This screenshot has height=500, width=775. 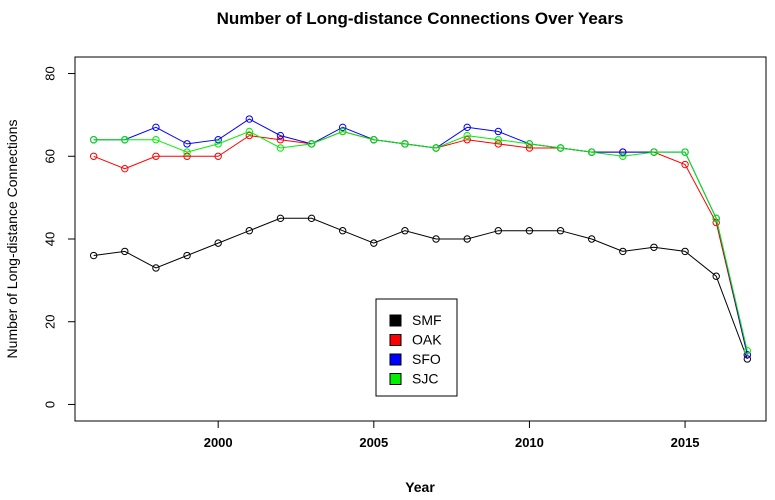 I want to click on x-axis: 2000 2005 2010 2015, so click(x=452, y=435).